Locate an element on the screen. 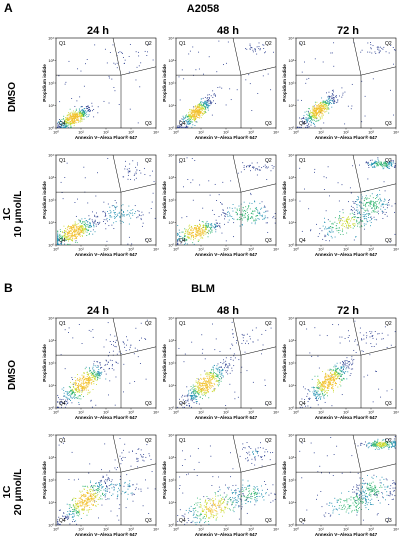  cell-events is located at coordinates (226, 84).